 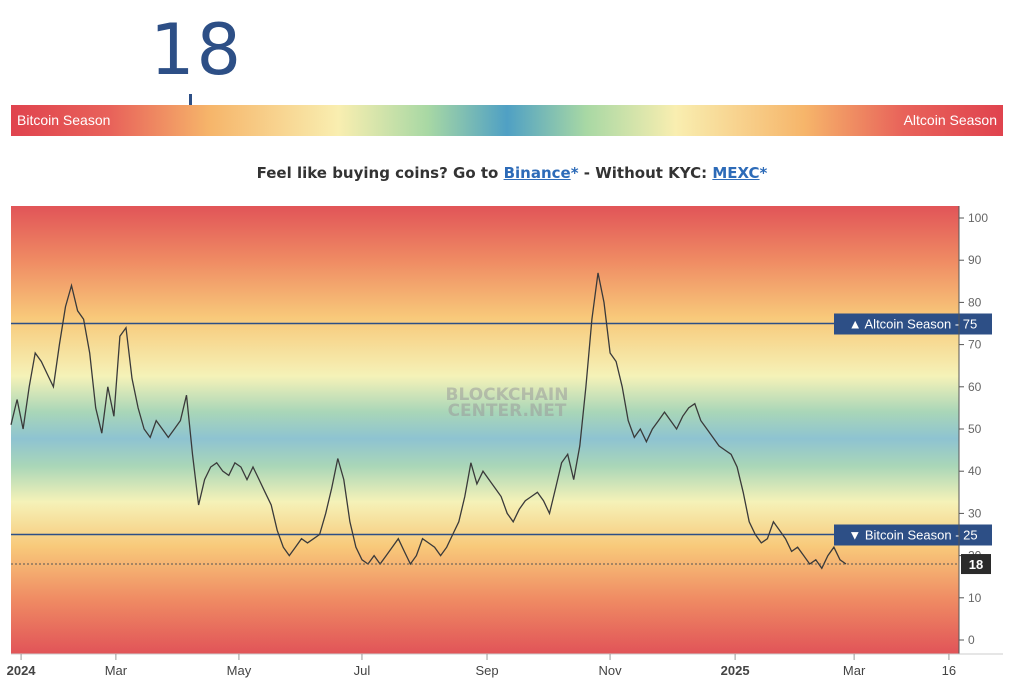 I want to click on watermark-line-1: BLOCKCHAIN, so click(x=507, y=395).